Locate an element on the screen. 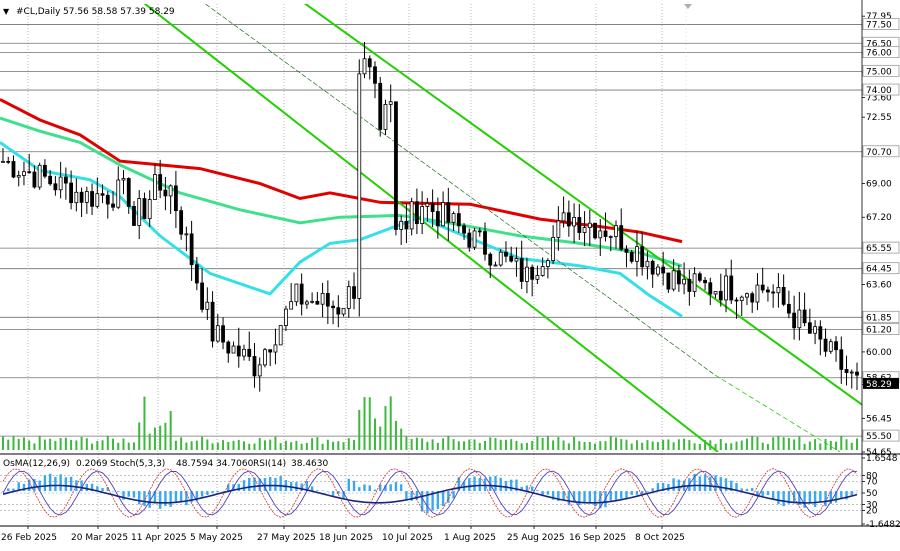 This screenshot has width=900, height=551. last-price-label: 58.29 is located at coordinates (879, 385).